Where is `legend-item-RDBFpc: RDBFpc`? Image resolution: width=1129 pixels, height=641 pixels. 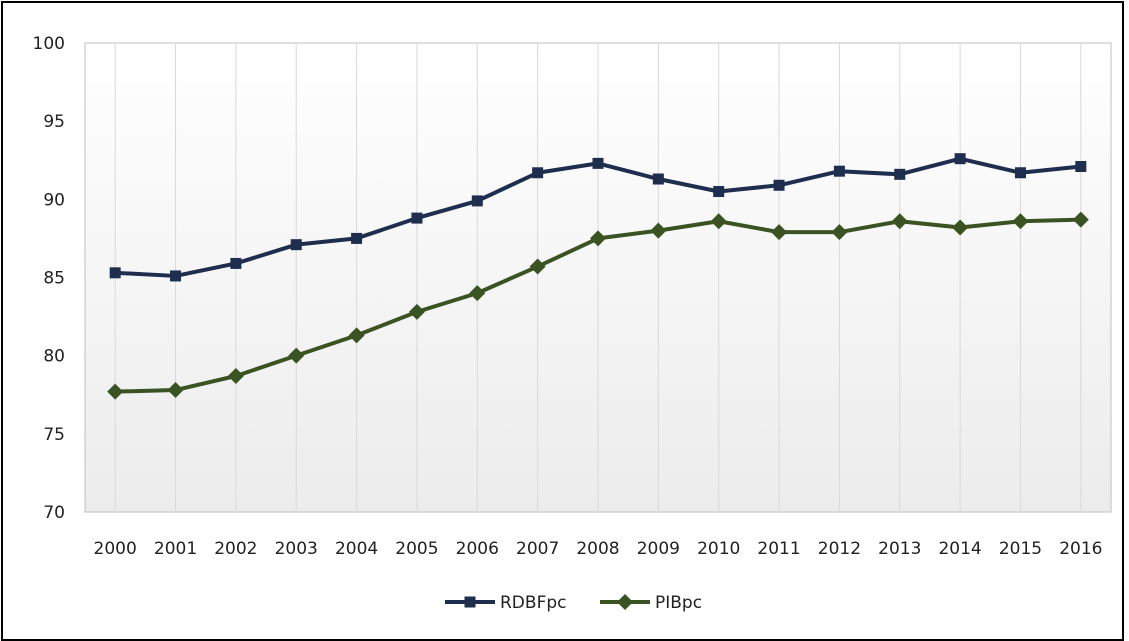
legend-item-RDBFpc: RDBFpc is located at coordinates (505, 603).